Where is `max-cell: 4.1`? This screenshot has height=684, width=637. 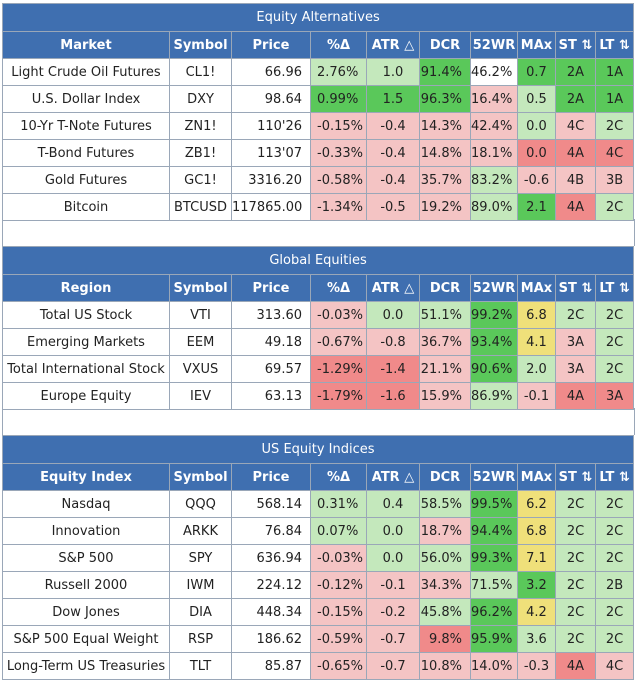 max-cell: 4.1 is located at coordinates (536, 342).